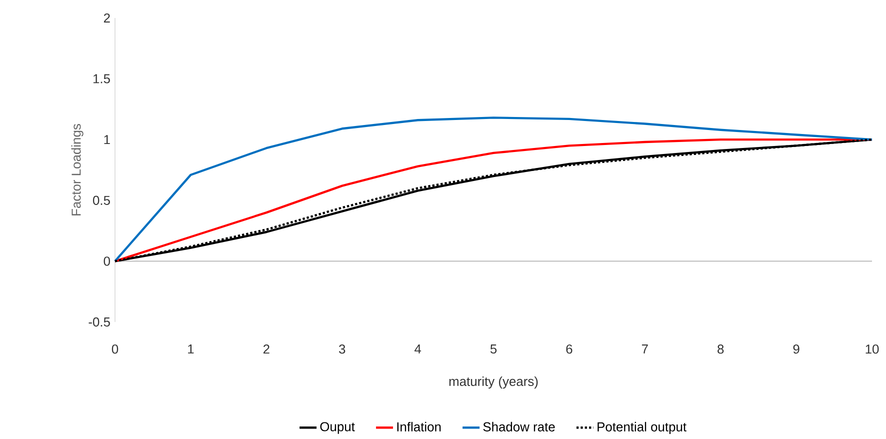  What do you see at coordinates (493, 382) in the screenshot?
I see `x-axis-title: maturity (years)` at bounding box center [493, 382].